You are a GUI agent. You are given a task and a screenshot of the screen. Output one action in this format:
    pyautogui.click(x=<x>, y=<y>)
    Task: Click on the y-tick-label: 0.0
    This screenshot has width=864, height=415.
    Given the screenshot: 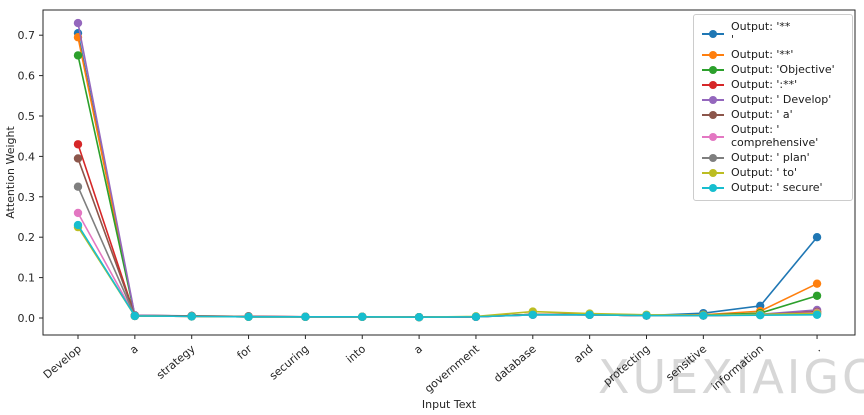 What is the action you would take?
    pyautogui.click(x=27, y=318)
    